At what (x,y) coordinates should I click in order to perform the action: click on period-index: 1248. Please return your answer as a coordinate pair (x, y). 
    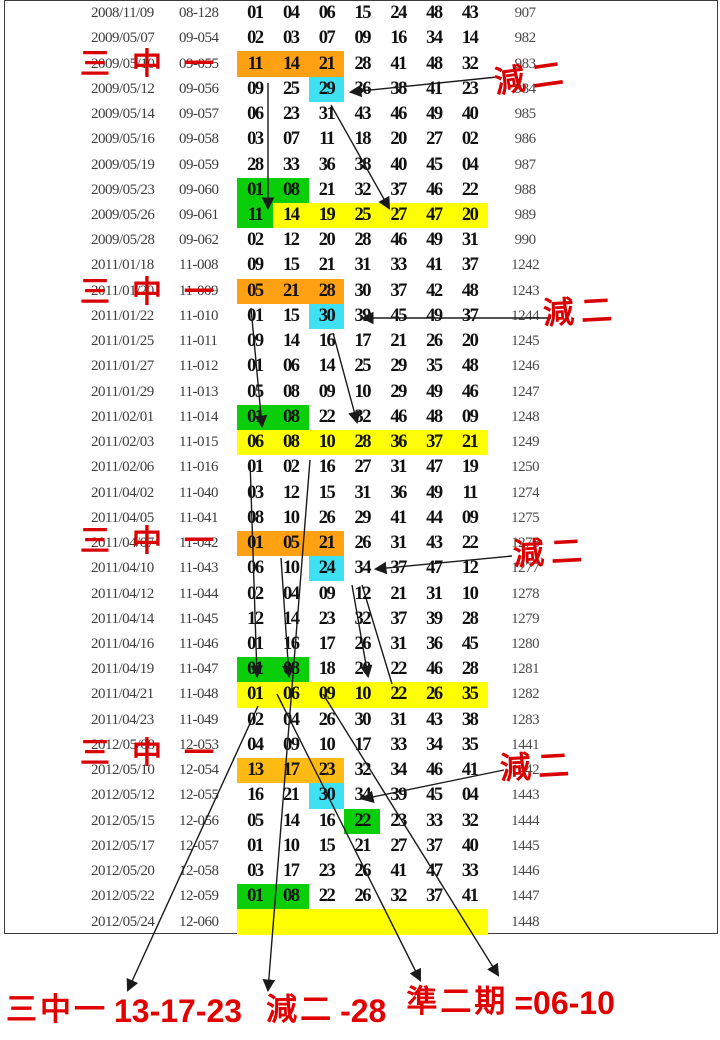
    Looking at the image, I should click on (525, 416).